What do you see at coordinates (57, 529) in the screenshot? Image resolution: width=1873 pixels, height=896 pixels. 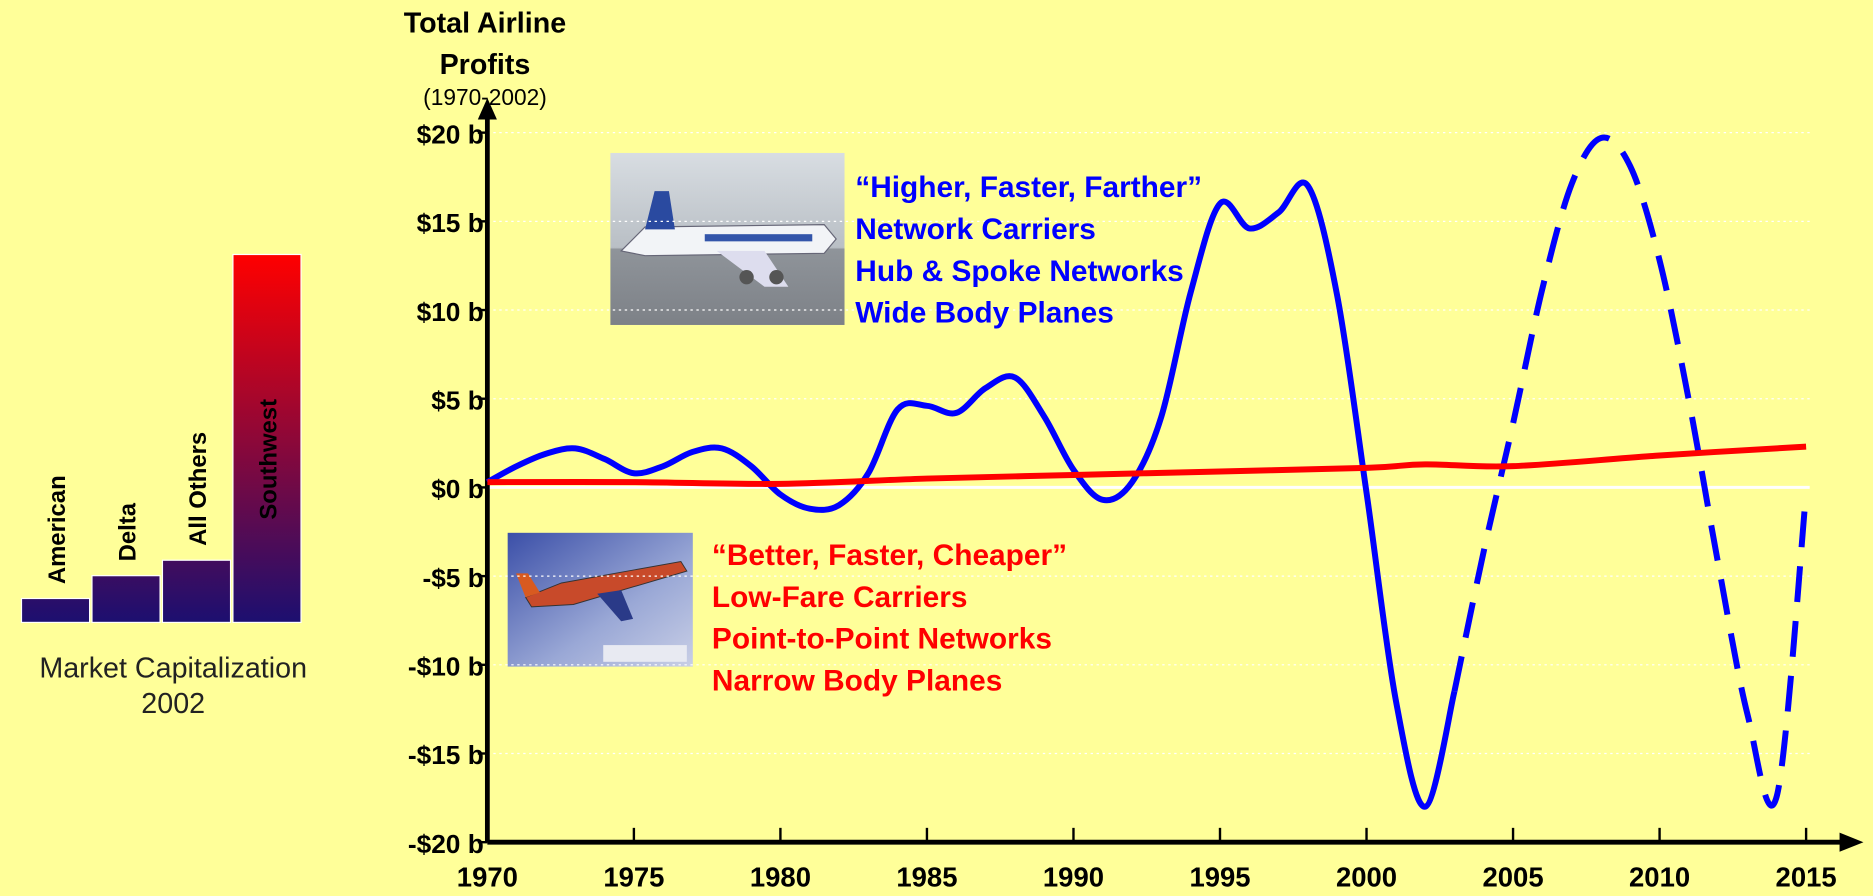 I see `bar-label: American` at bounding box center [57, 529].